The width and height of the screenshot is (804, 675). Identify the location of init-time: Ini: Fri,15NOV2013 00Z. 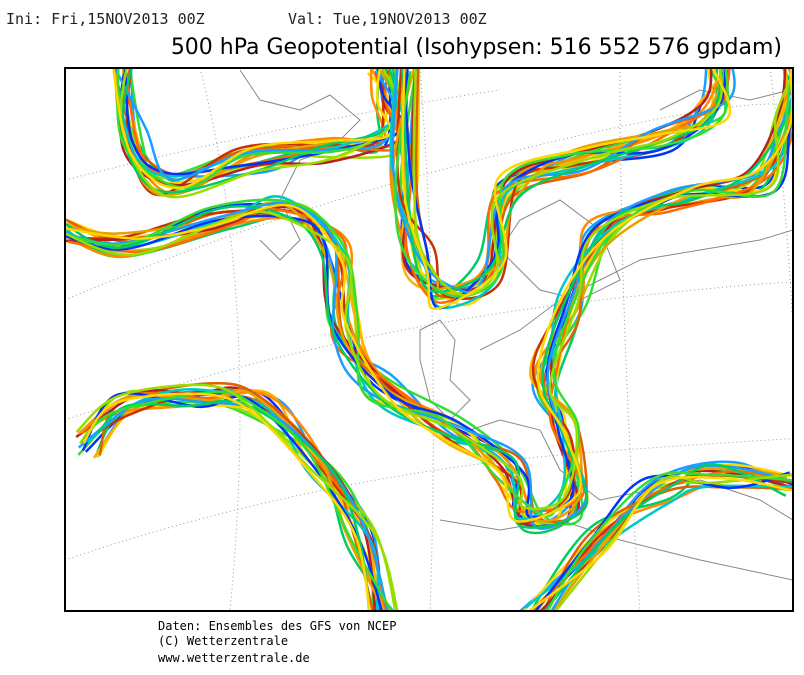
(105, 19).